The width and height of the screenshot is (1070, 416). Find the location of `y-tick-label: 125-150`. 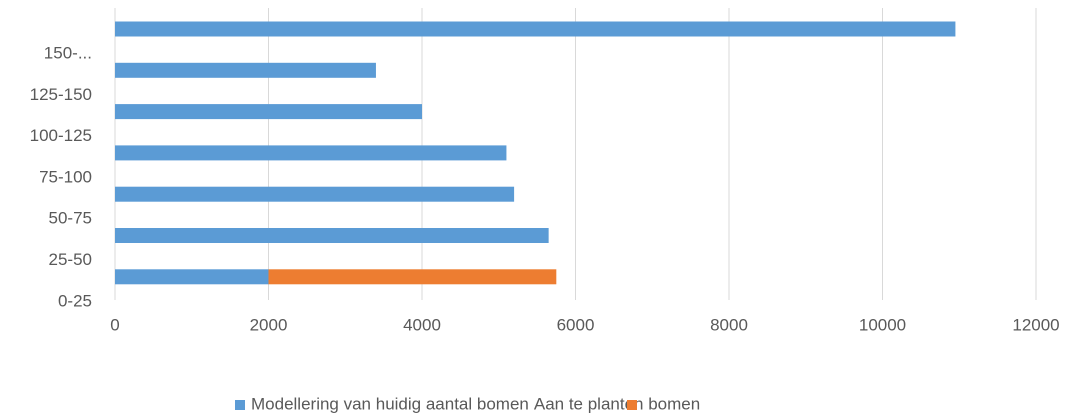

y-tick-label: 125-150 is located at coordinates (61, 94).